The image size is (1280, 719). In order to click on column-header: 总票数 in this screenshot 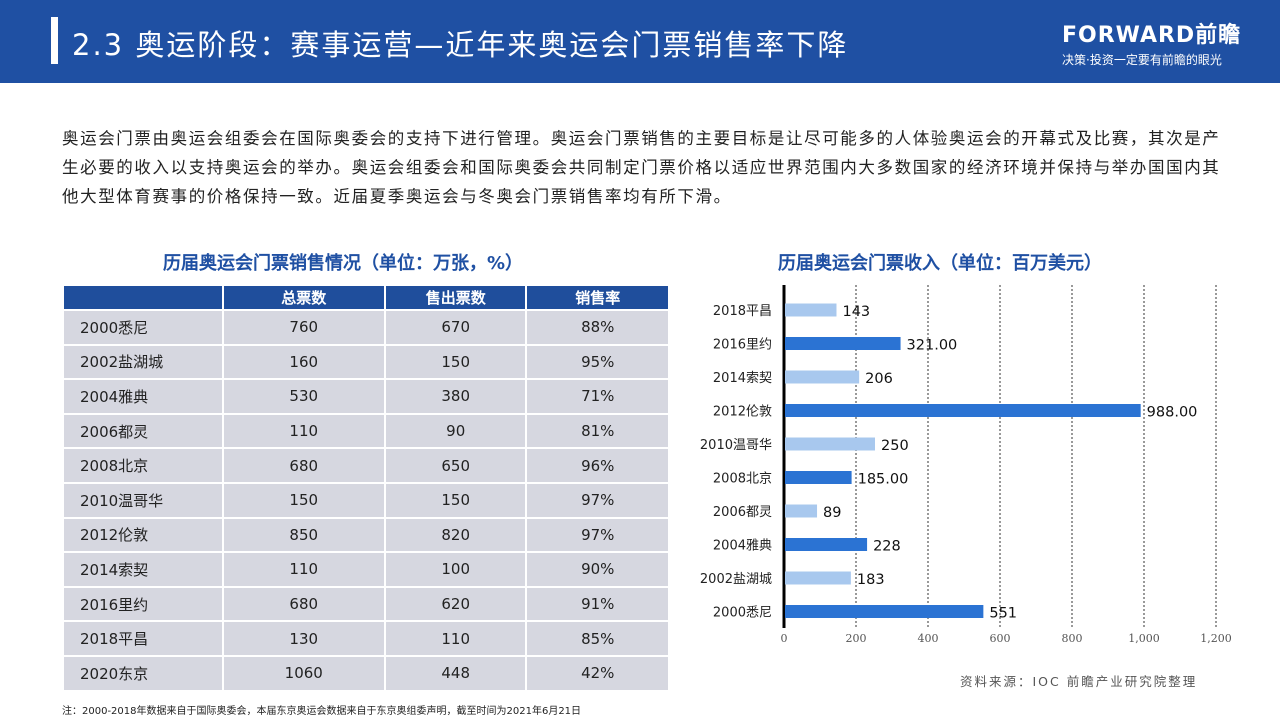, I will do `click(303, 297)`.